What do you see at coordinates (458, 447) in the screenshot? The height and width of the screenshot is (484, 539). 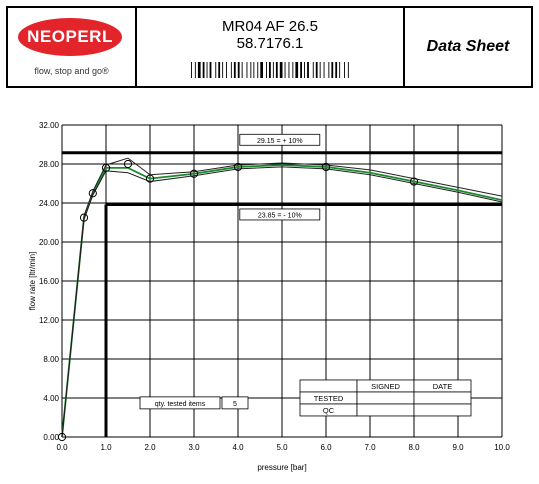 I see `x-tick-label: 9.0` at bounding box center [458, 447].